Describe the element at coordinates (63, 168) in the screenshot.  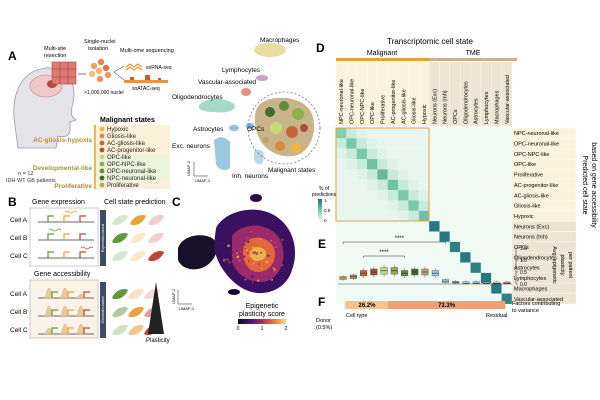
I see `group-developmental-like: Developmental-like` at that location.